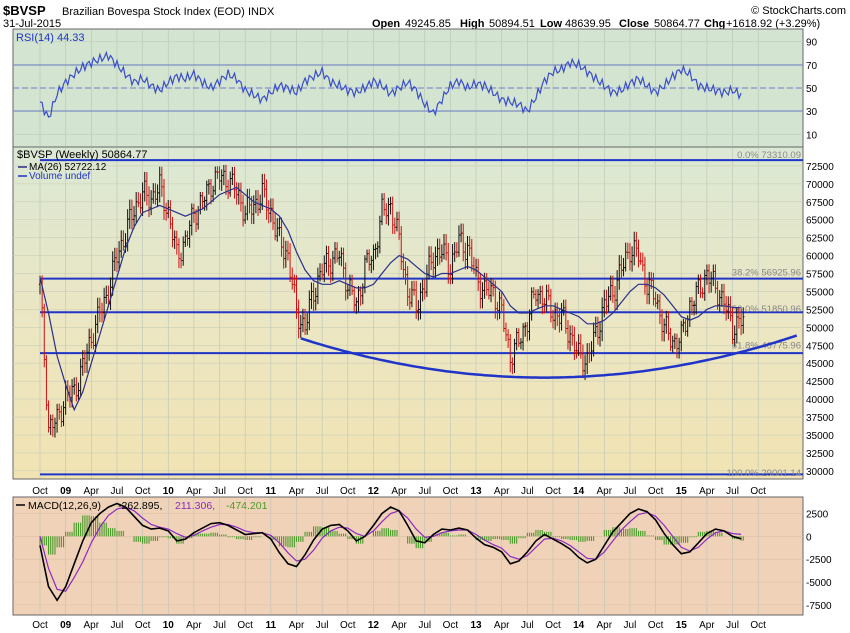  Describe the element at coordinates (247, 506) in the screenshot. I see `macd-legend-hist: -474.201` at that location.